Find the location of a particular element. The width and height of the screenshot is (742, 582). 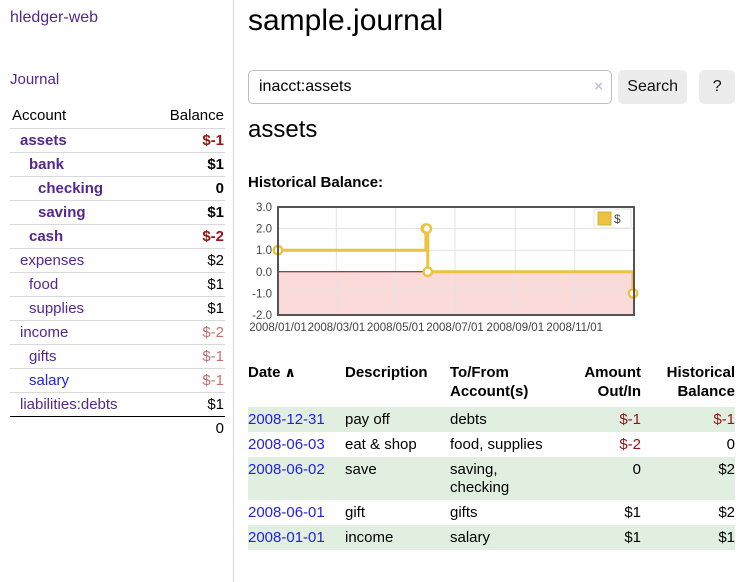

account-row: bank $1 is located at coordinates (117, 164).